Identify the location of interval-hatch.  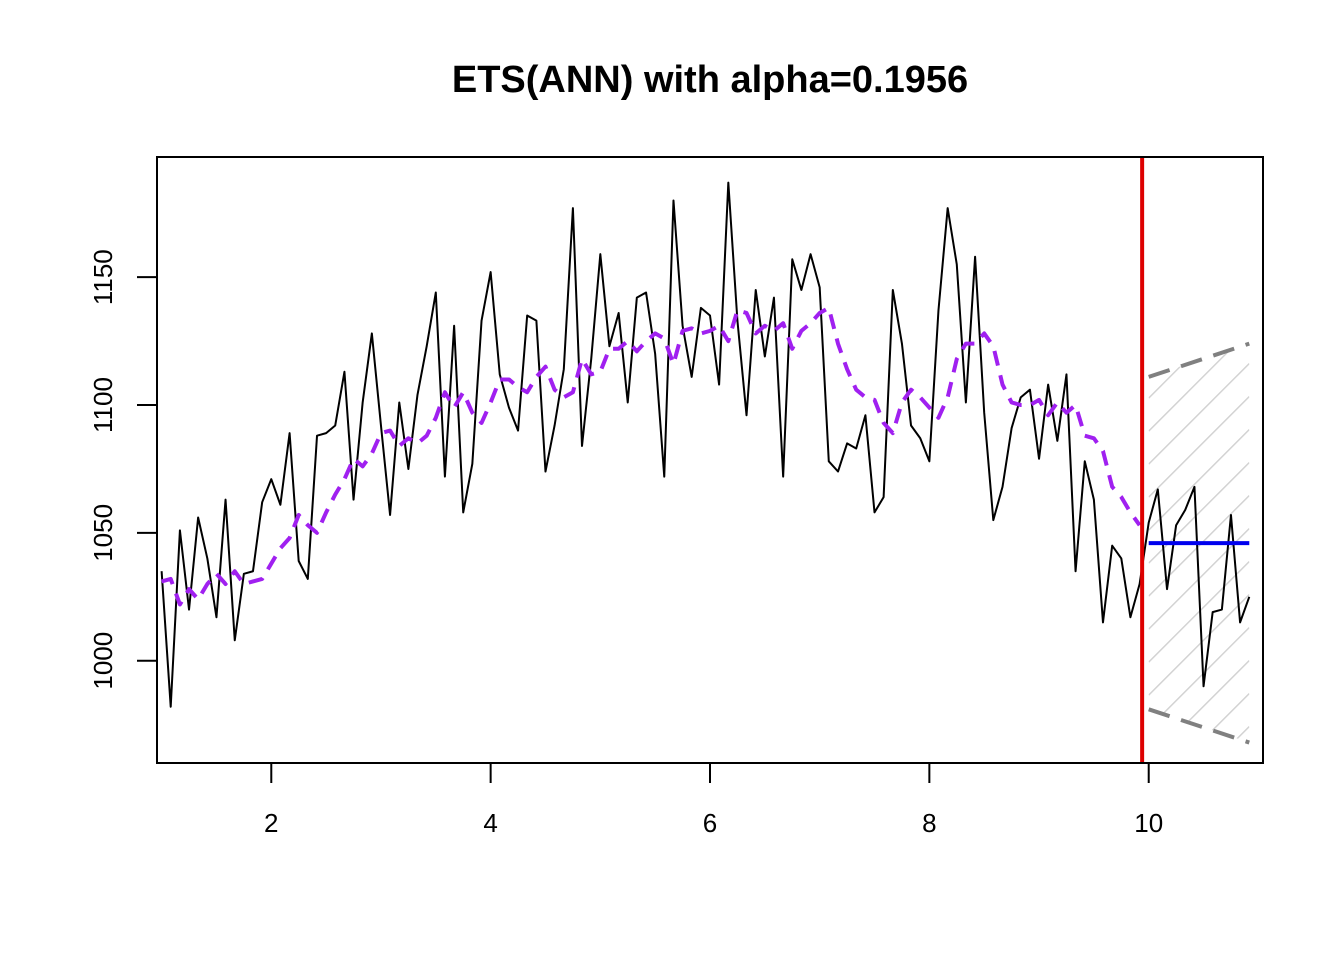
(1199, 438).